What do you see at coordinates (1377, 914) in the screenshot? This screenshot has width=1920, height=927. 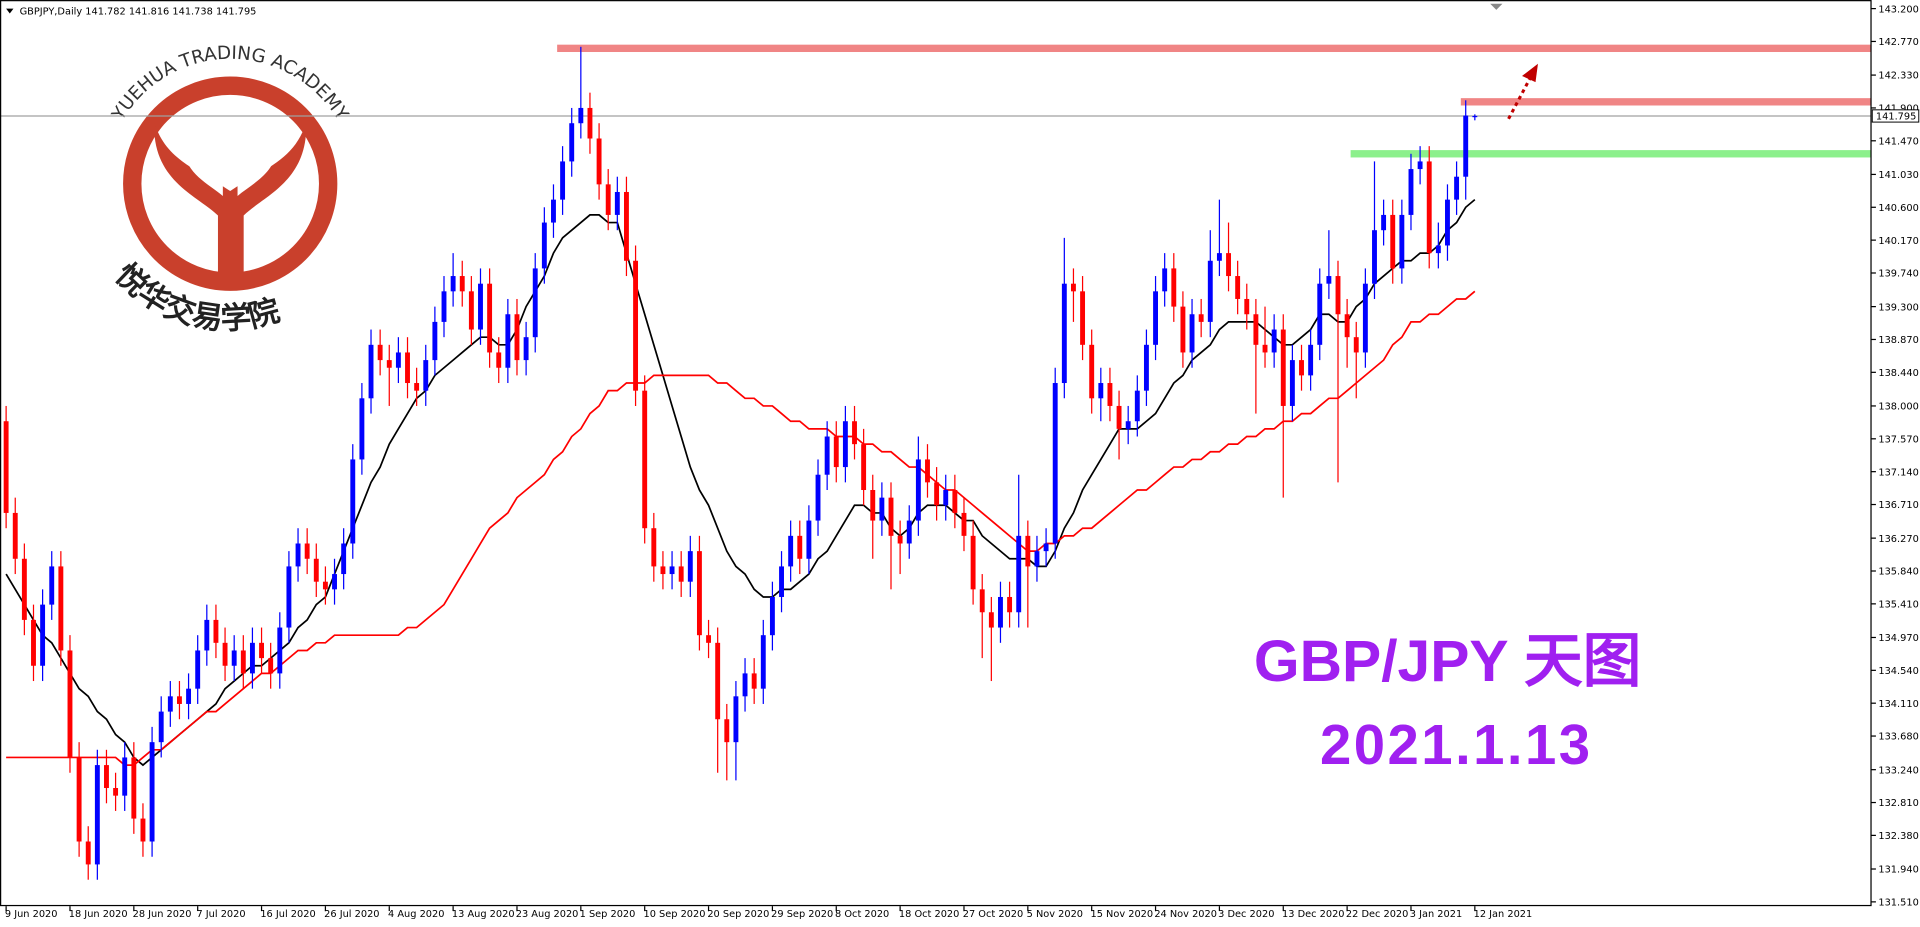 I see `x-tick-label: 22 Dec 2020` at bounding box center [1377, 914].